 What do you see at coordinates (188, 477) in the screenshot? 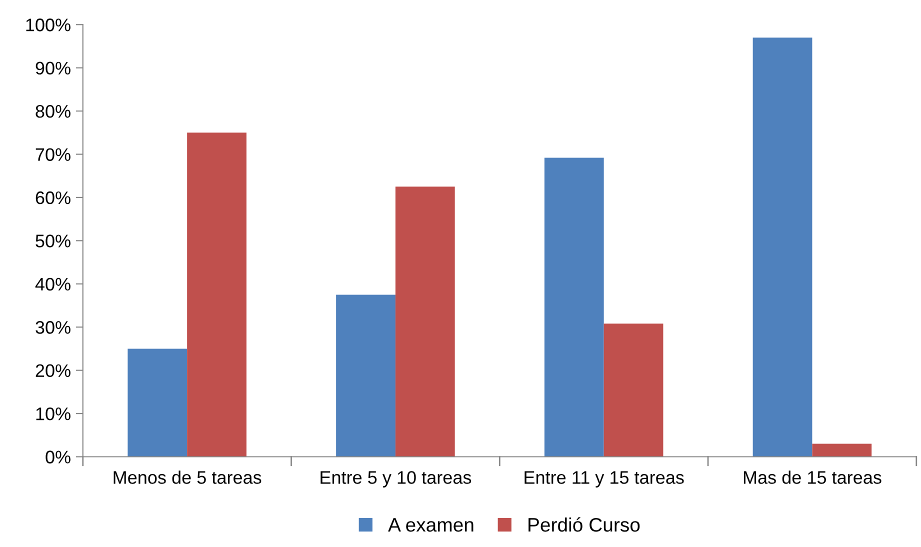
I see `x-tick-label: Menos de 5 tareas` at bounding box center [188, 477].